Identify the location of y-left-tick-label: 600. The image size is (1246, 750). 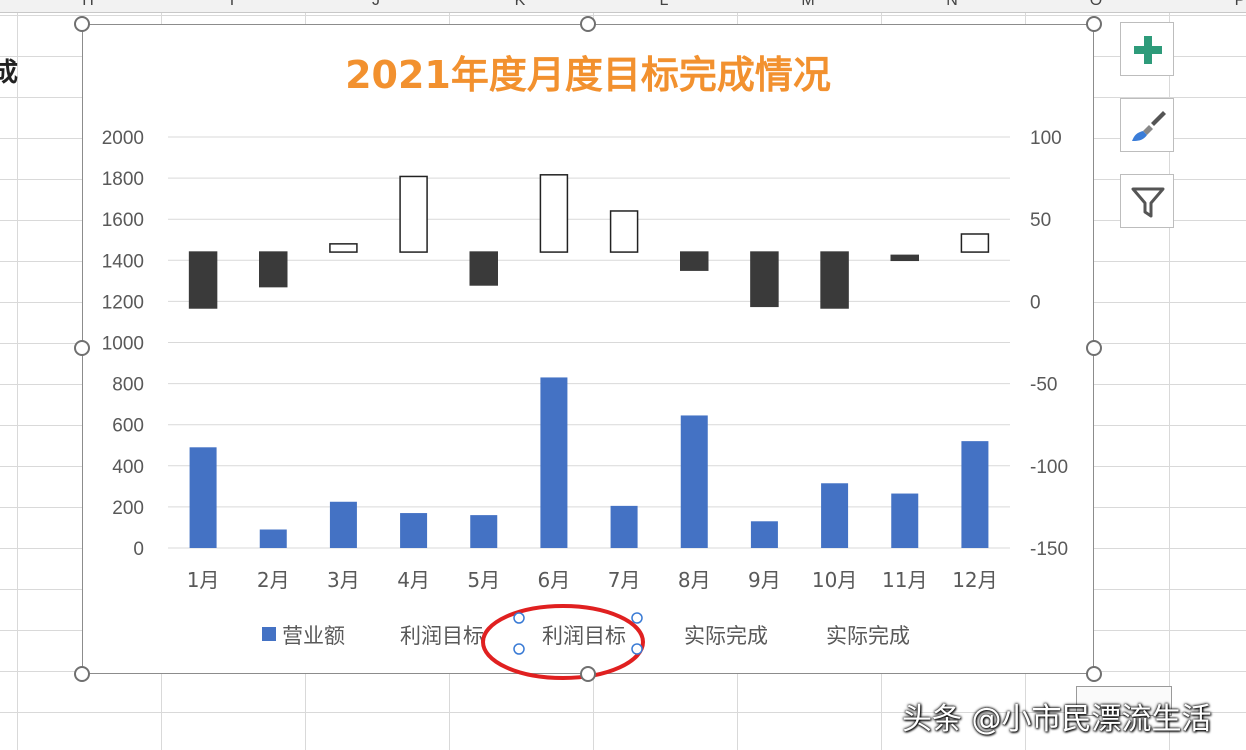
(128, 426).